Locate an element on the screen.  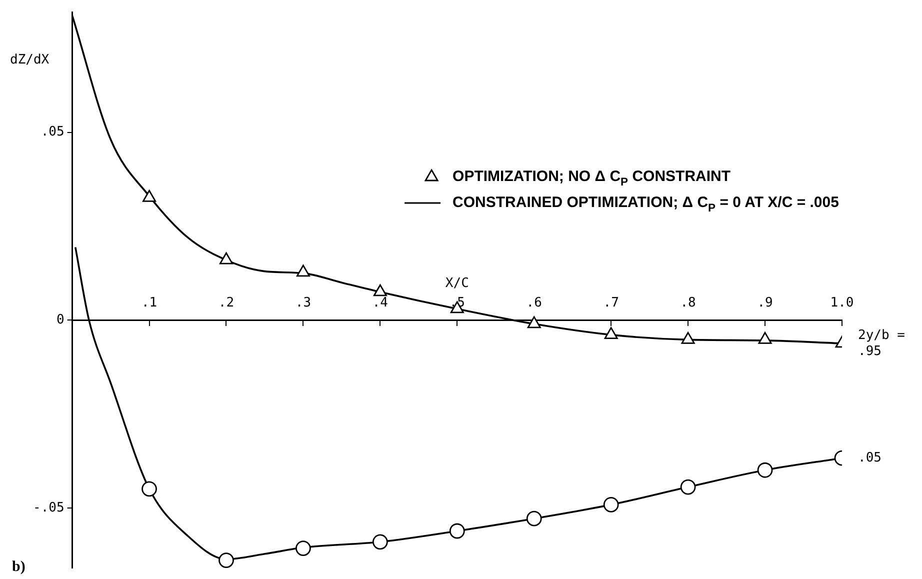
y-axis-title: dZ/dX is located at coordinates (30, 60).